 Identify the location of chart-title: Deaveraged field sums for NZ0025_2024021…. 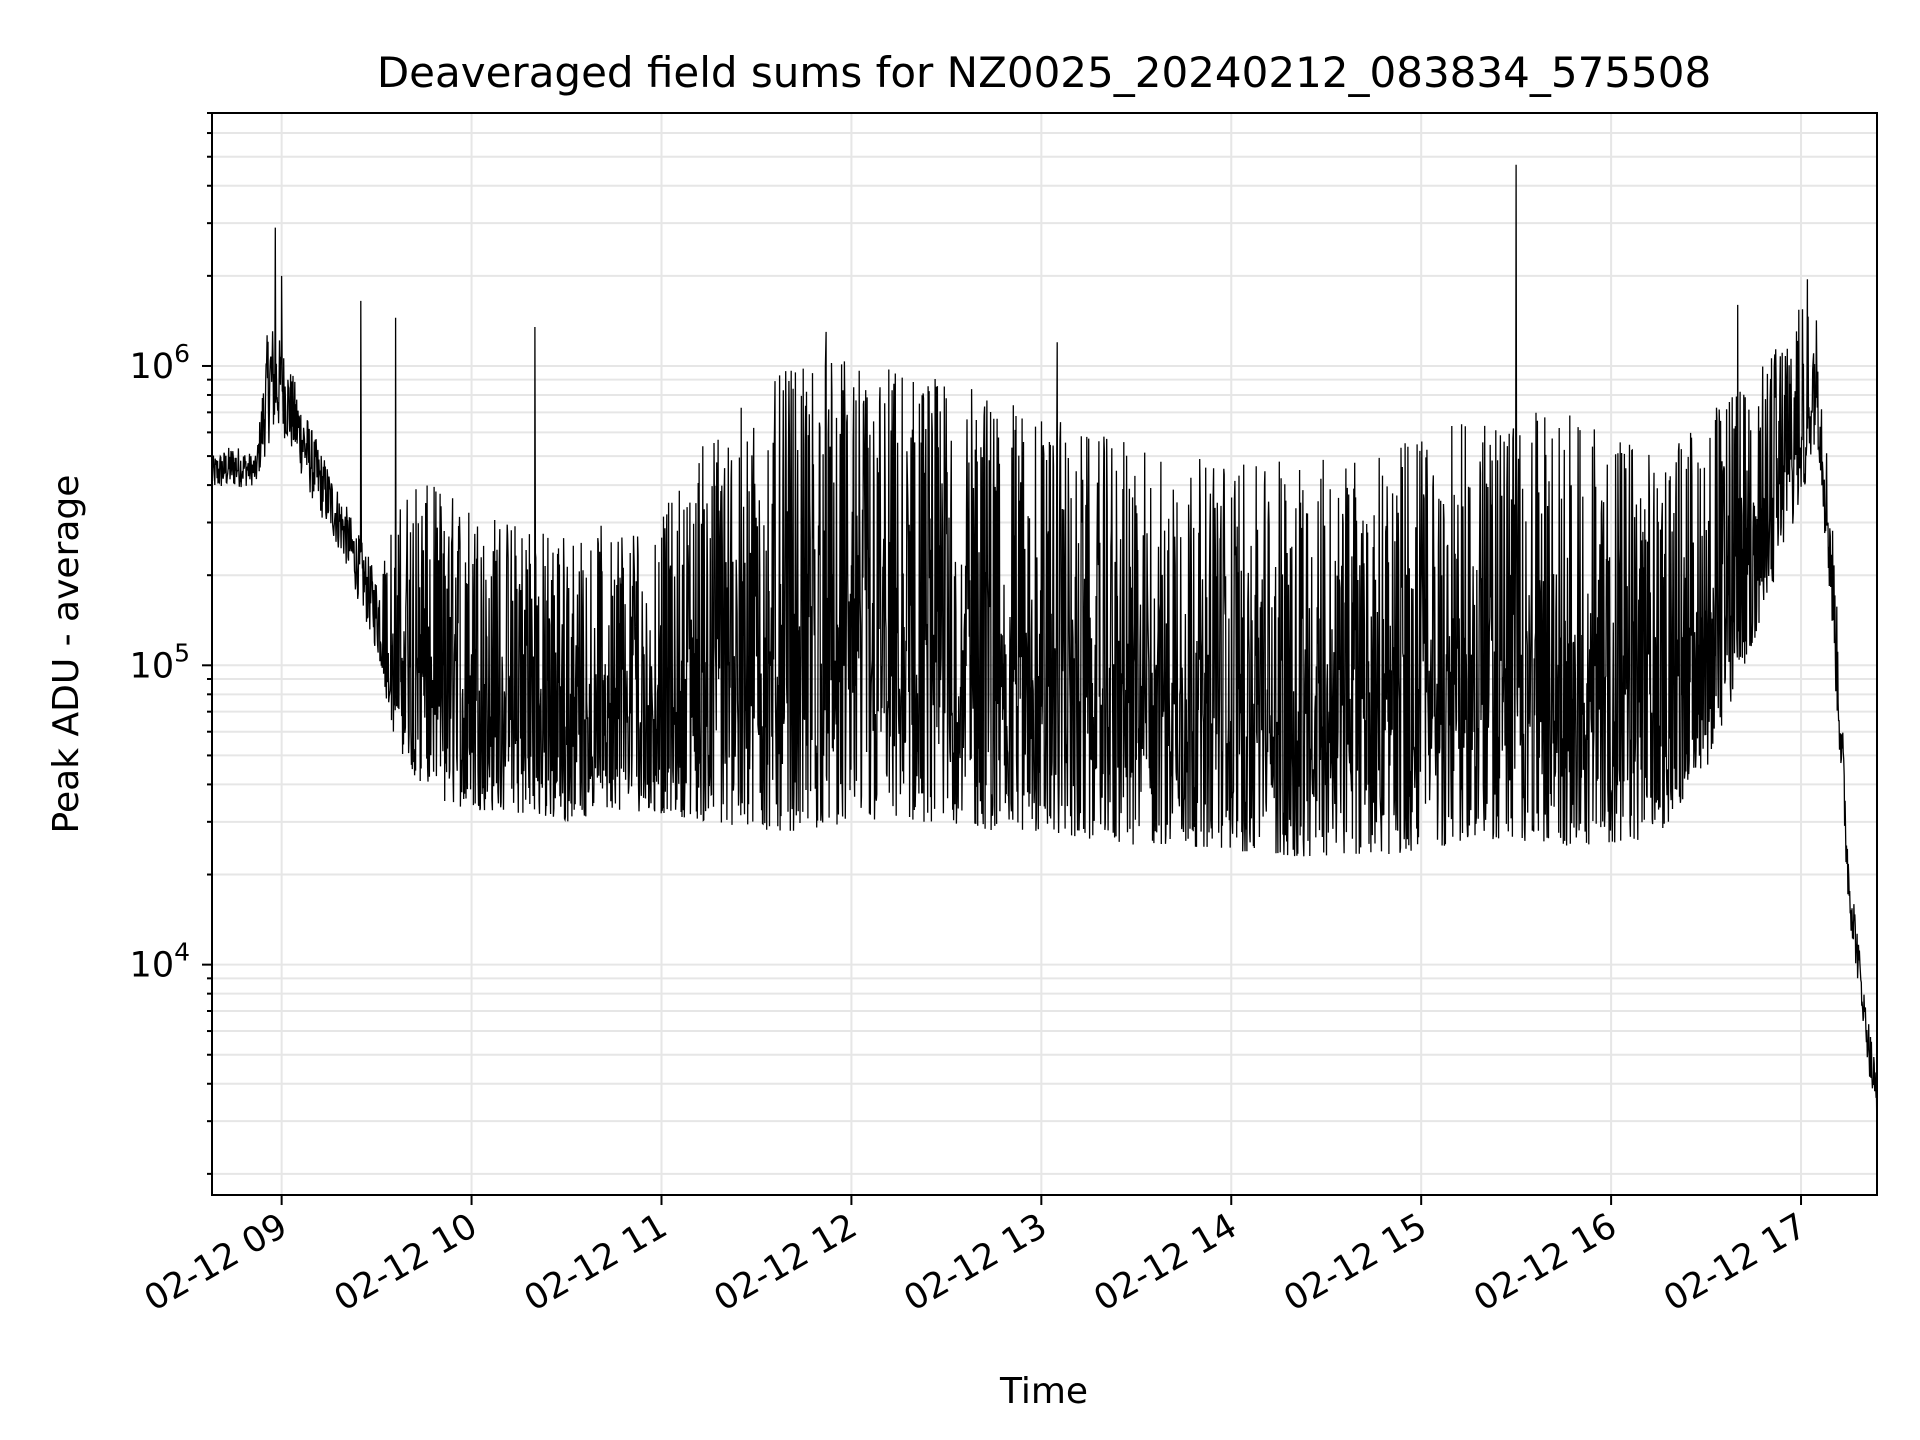
(1044, 72).